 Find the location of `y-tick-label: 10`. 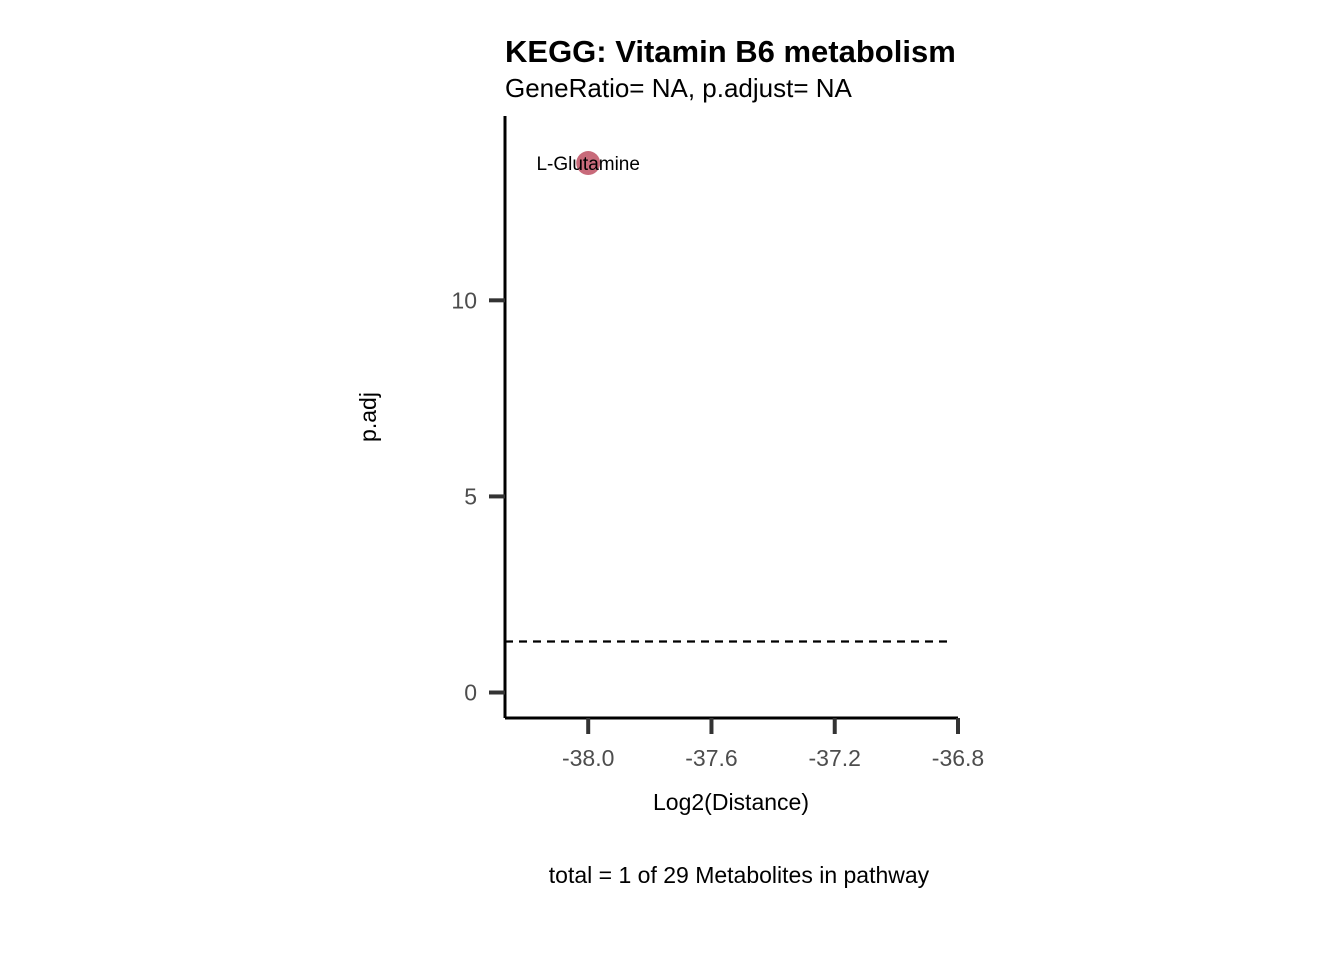

y-tick-label: 10 is located at coordinates (464, 300).